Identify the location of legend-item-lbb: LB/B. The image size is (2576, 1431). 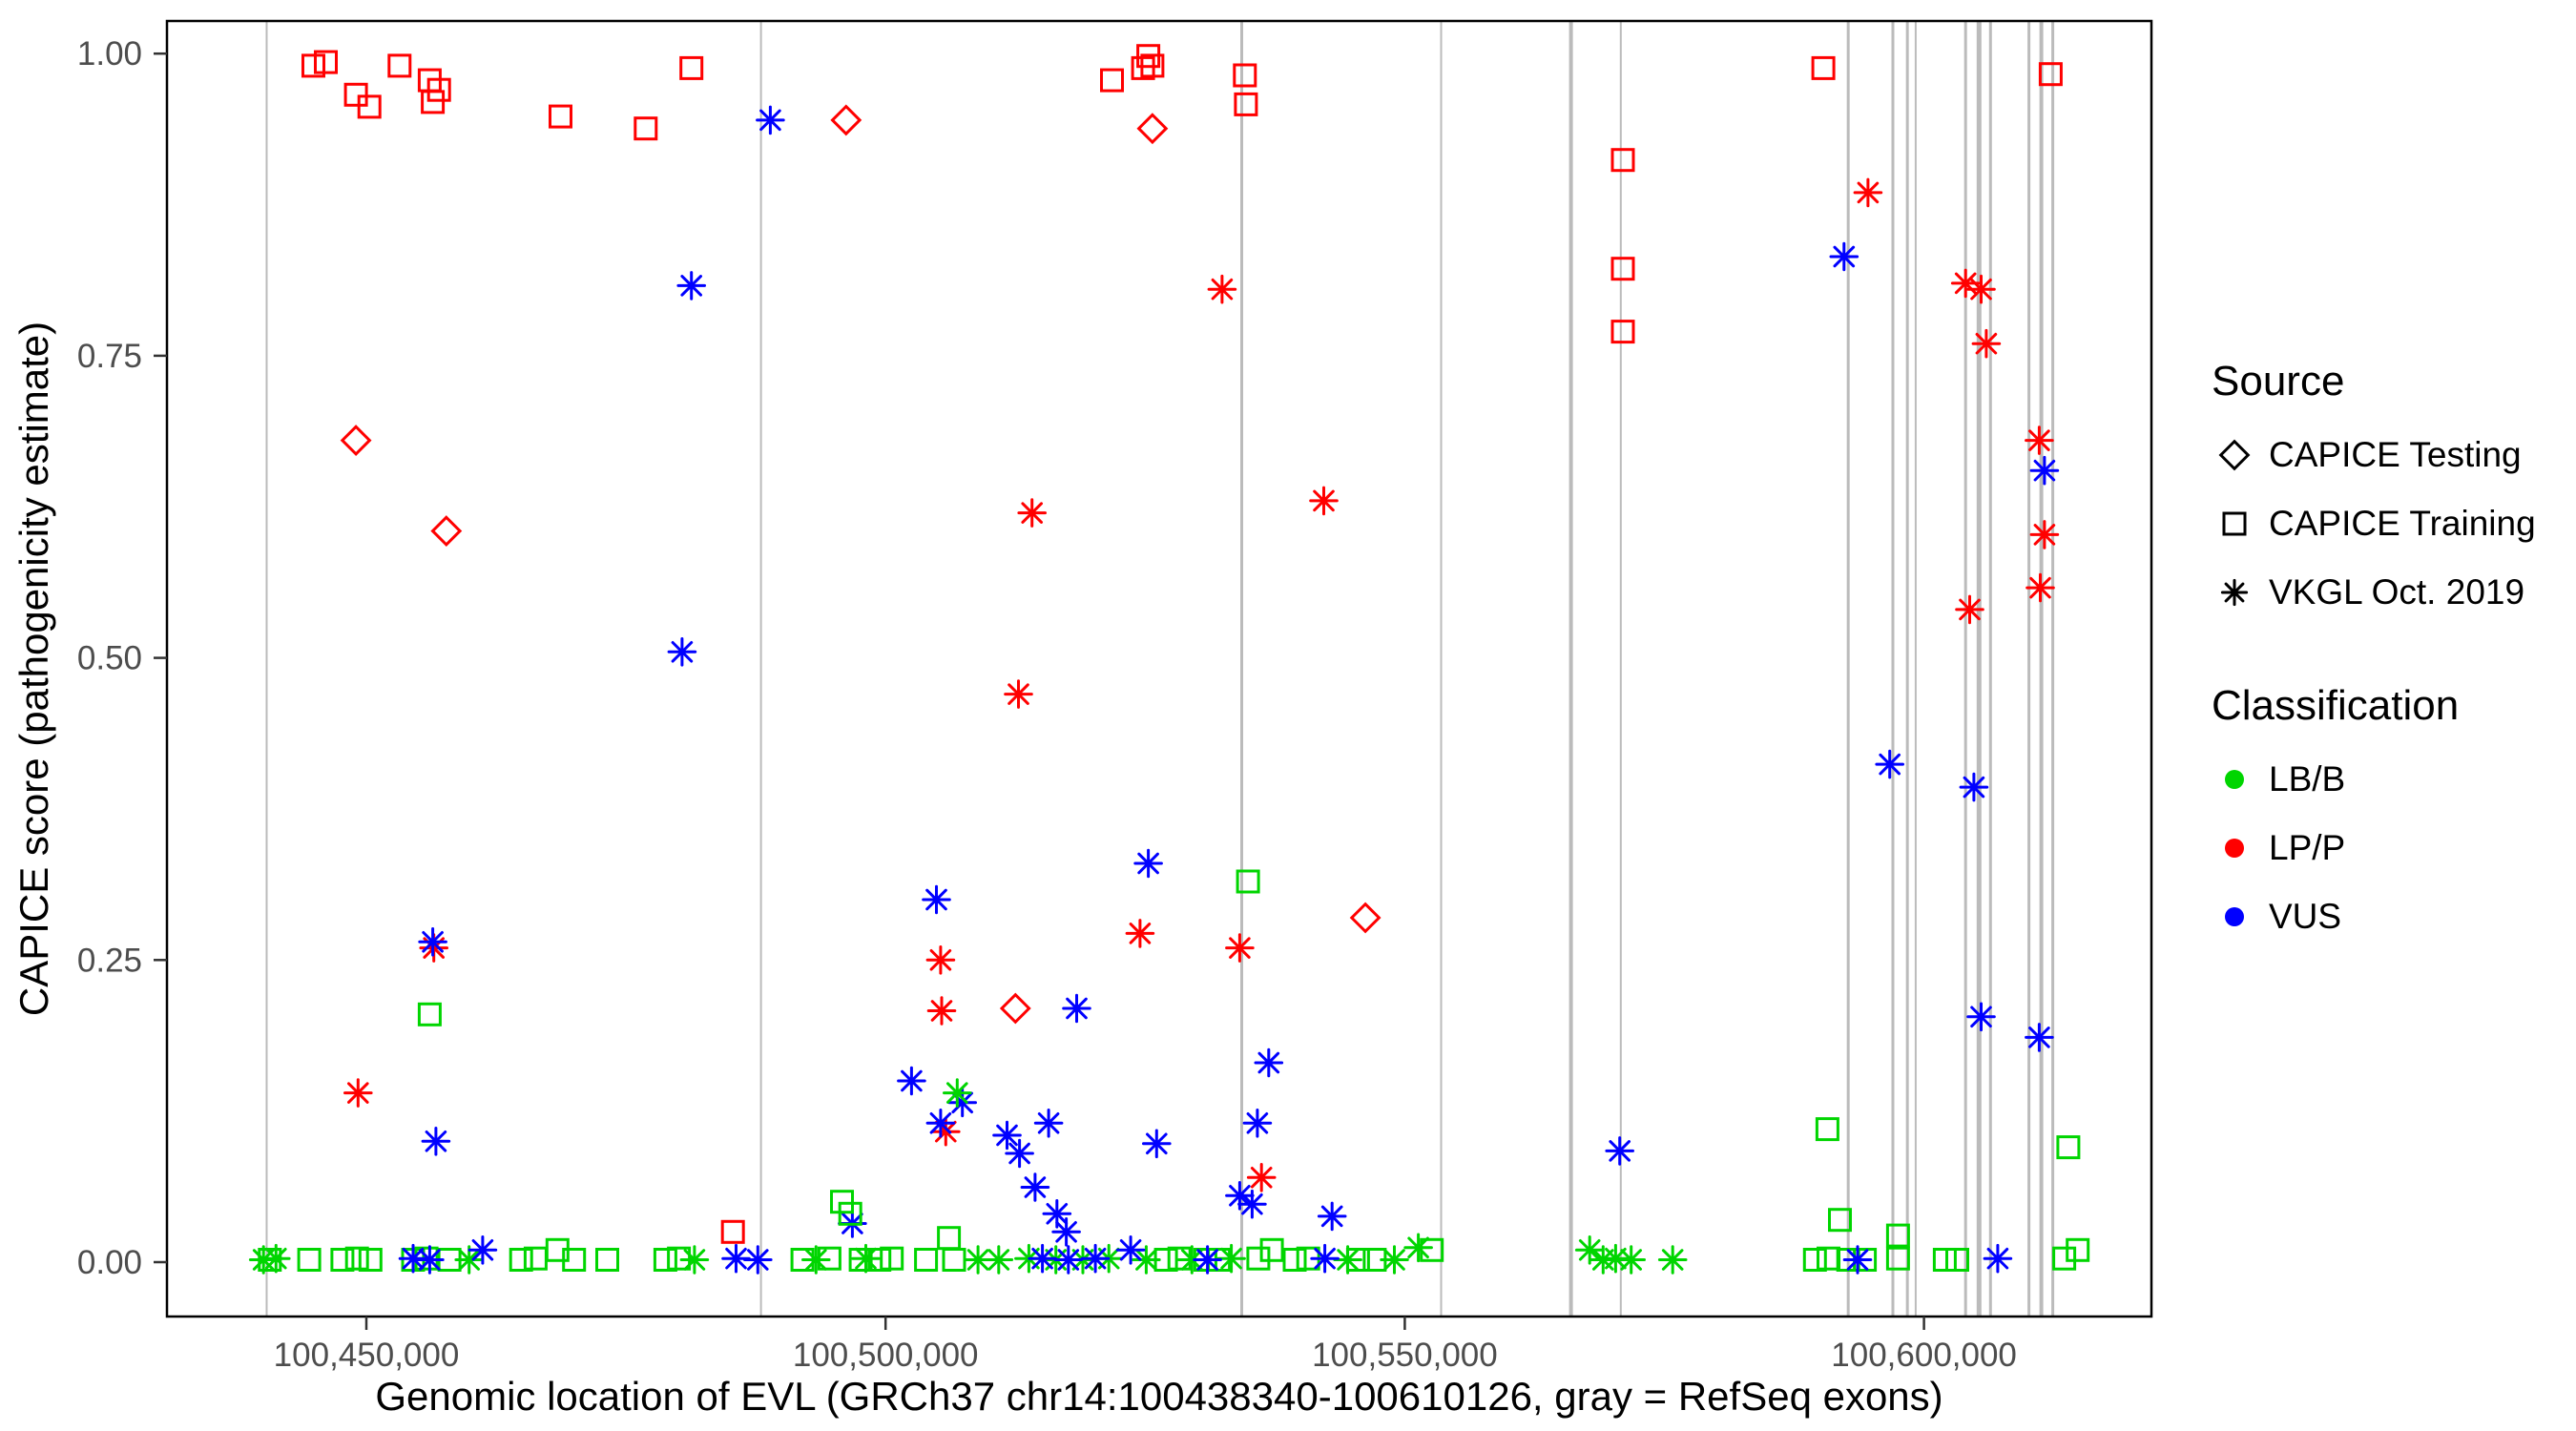
(2393, 779).